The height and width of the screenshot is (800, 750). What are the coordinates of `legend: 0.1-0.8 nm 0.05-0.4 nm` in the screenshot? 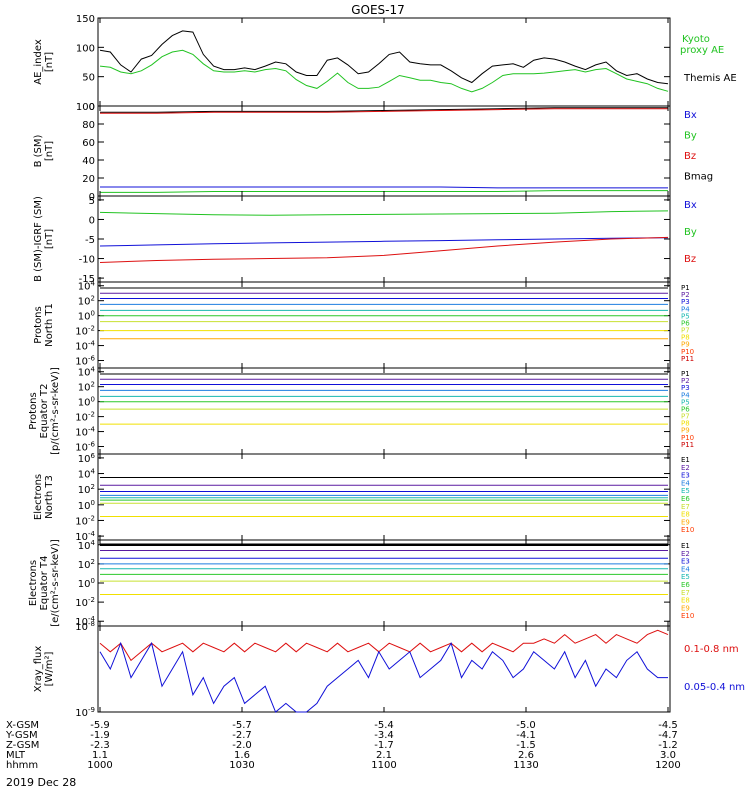 It's located at (714, 668).